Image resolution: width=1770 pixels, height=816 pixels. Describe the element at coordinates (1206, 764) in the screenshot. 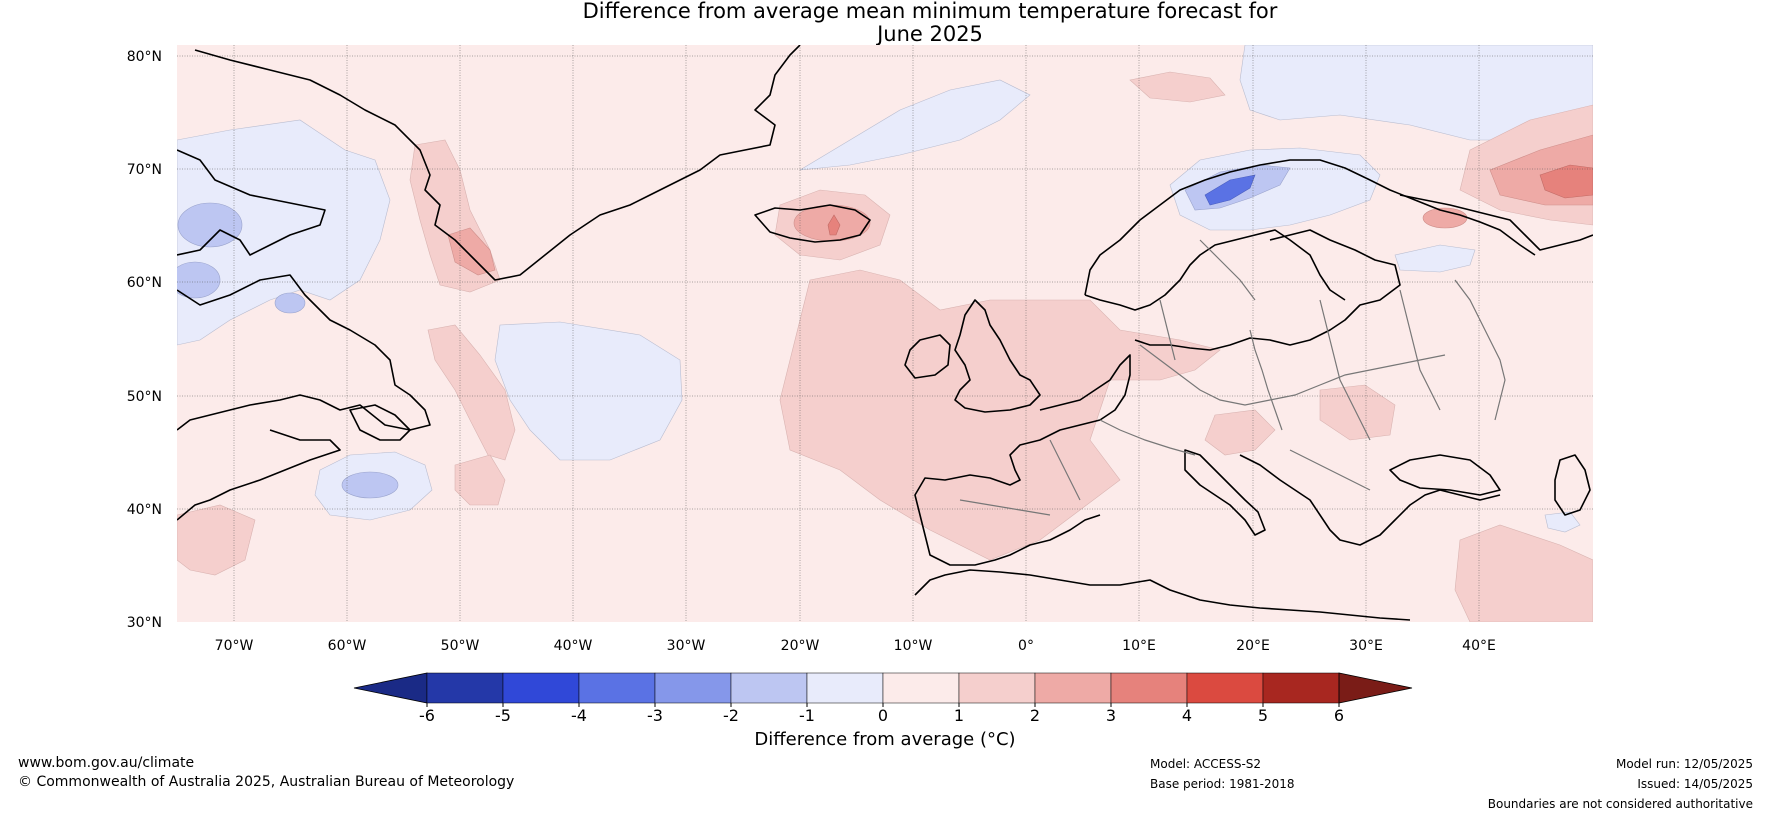

I see `footer-model: Model: ACCESS-S2` at that location.